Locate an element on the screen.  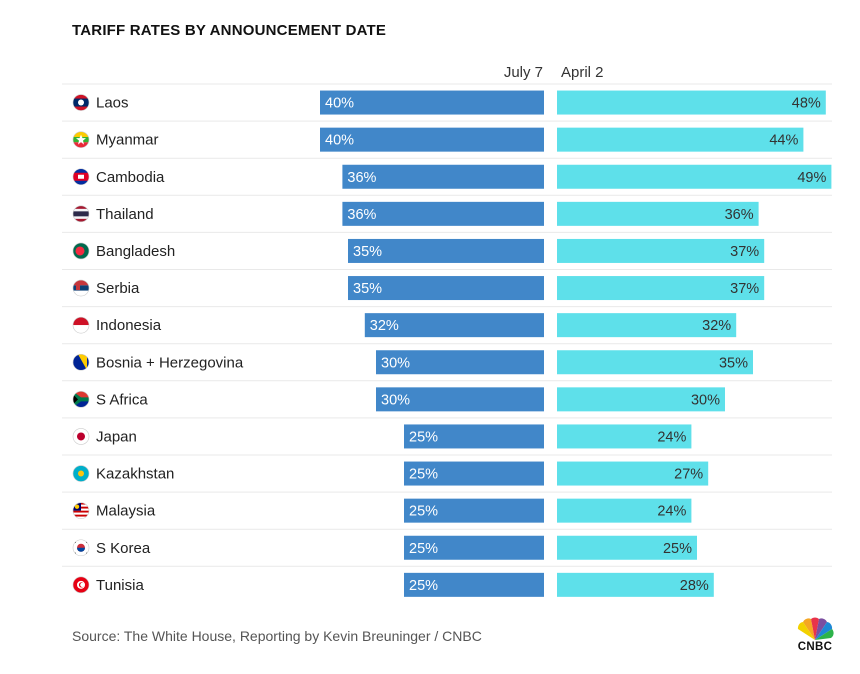
category-label: Japan is located at coordinates (116, 436).